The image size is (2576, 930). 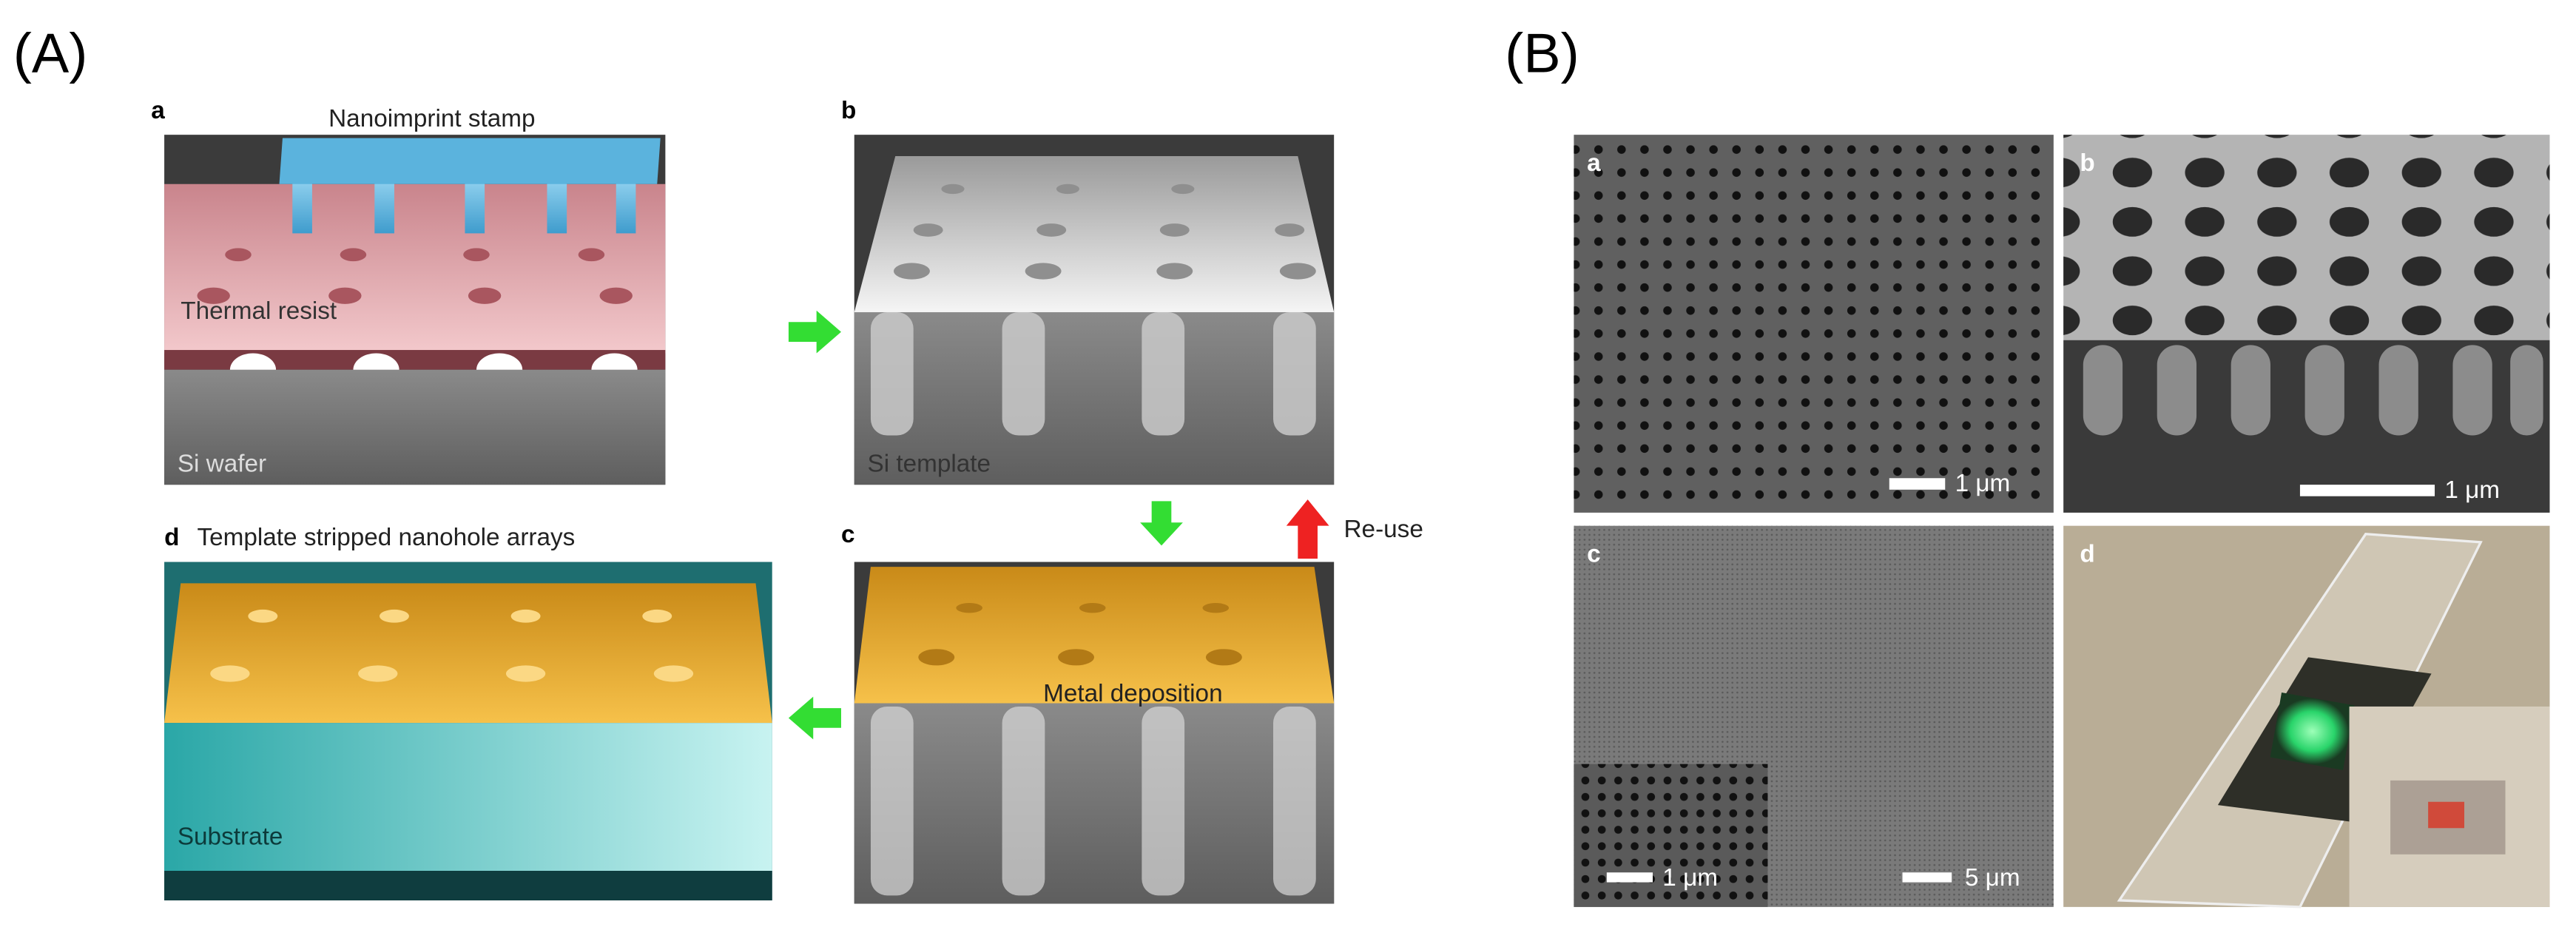 What do you see at coordinates (848, 110) in the screenshot?
I see `step-letter: b` at bounding box center [848, 110].